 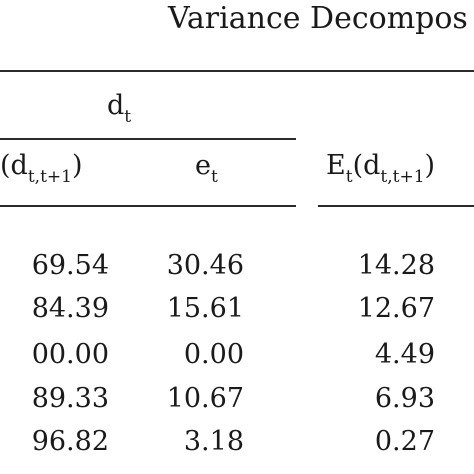 What do you see at coordinates (70, 441) in the screenshot?
I see `cell: 96.82` at bounding box center [70, 441].